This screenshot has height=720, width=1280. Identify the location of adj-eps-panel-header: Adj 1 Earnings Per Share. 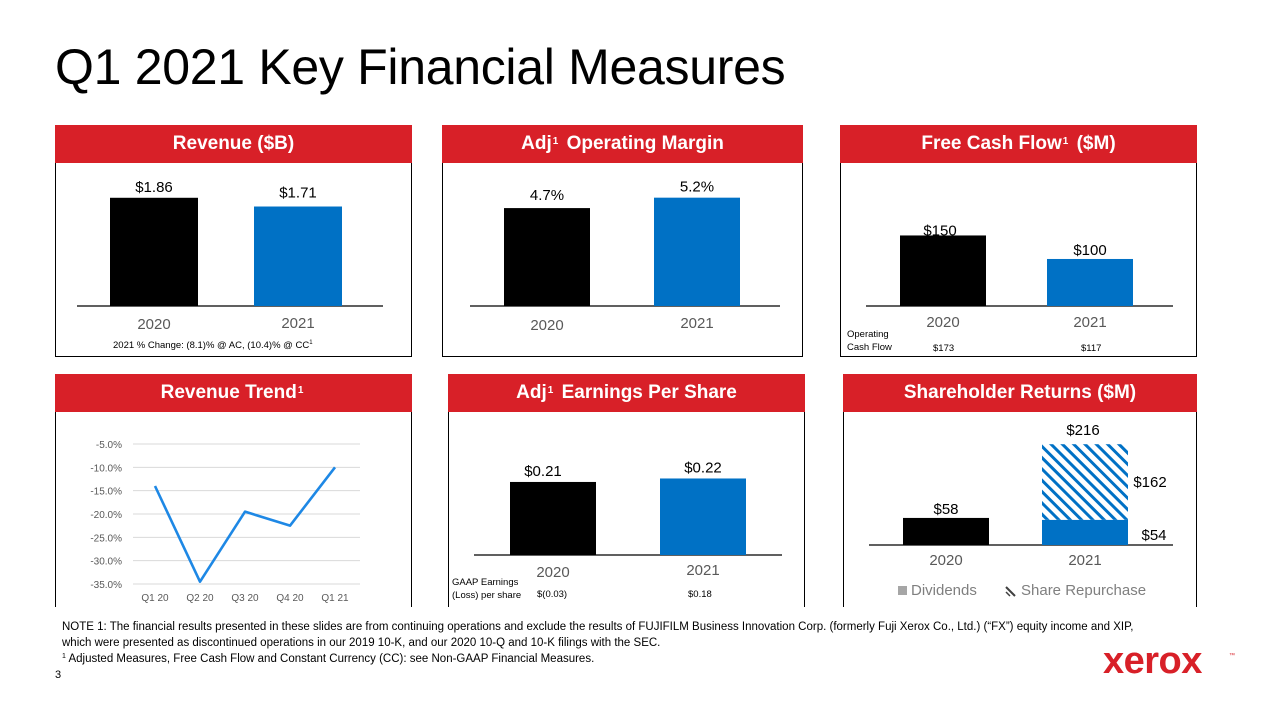
(626, 393).